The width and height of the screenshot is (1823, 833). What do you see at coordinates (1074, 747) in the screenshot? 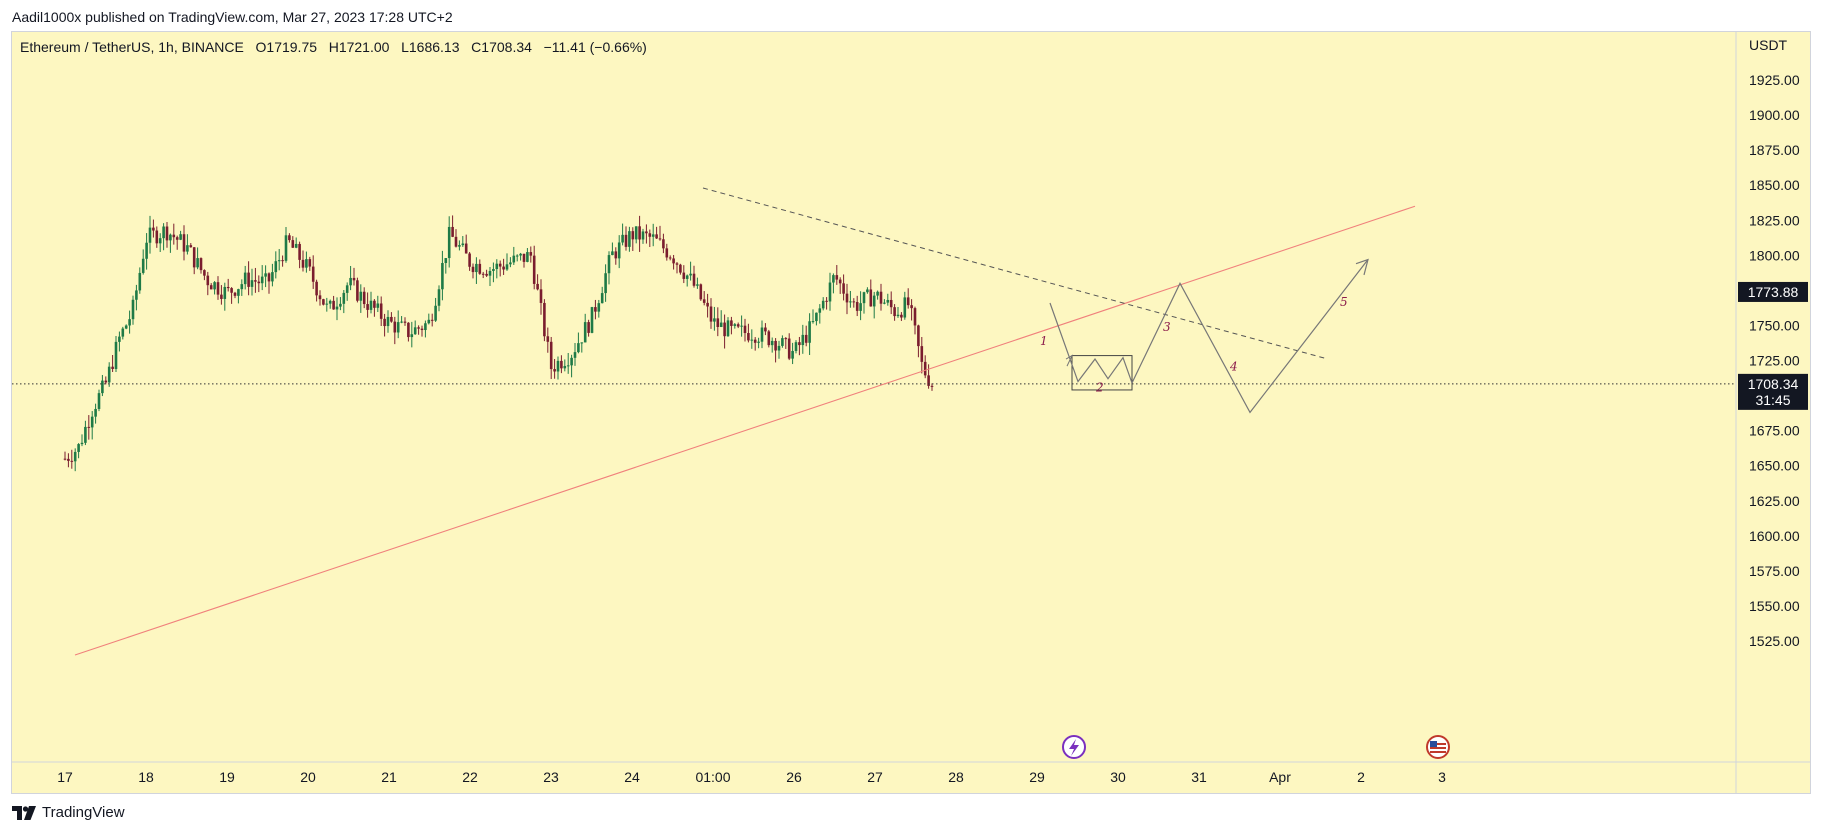
I see `lightning-icon` at bounding box center [1074, 747].